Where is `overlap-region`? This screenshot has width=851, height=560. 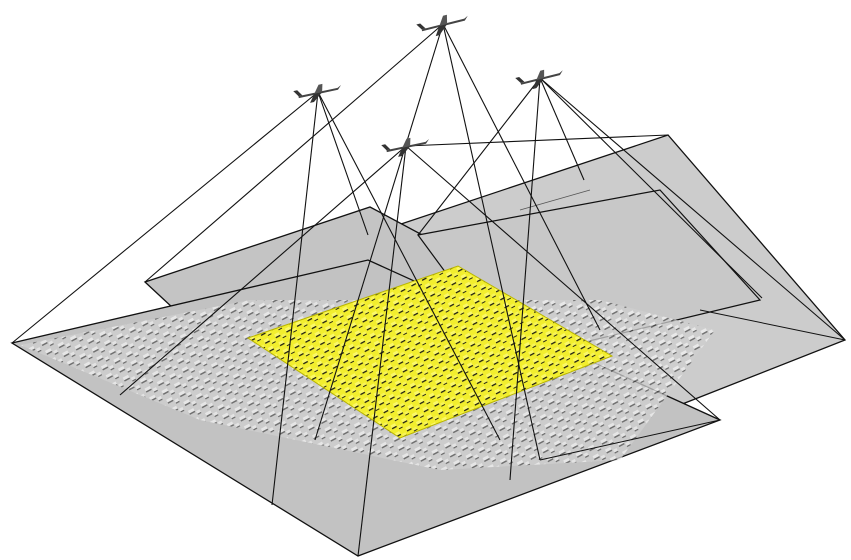 overlap-region is located at coordinates (430, 352).